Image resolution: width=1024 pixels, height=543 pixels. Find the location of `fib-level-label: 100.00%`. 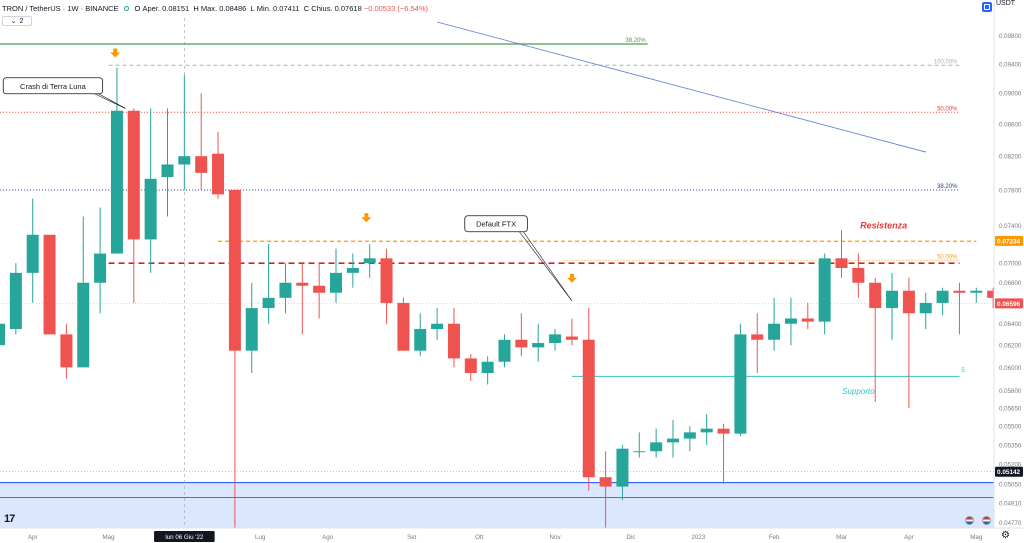

fib-level-label: 100.00% is located at coordinates (946, 62).